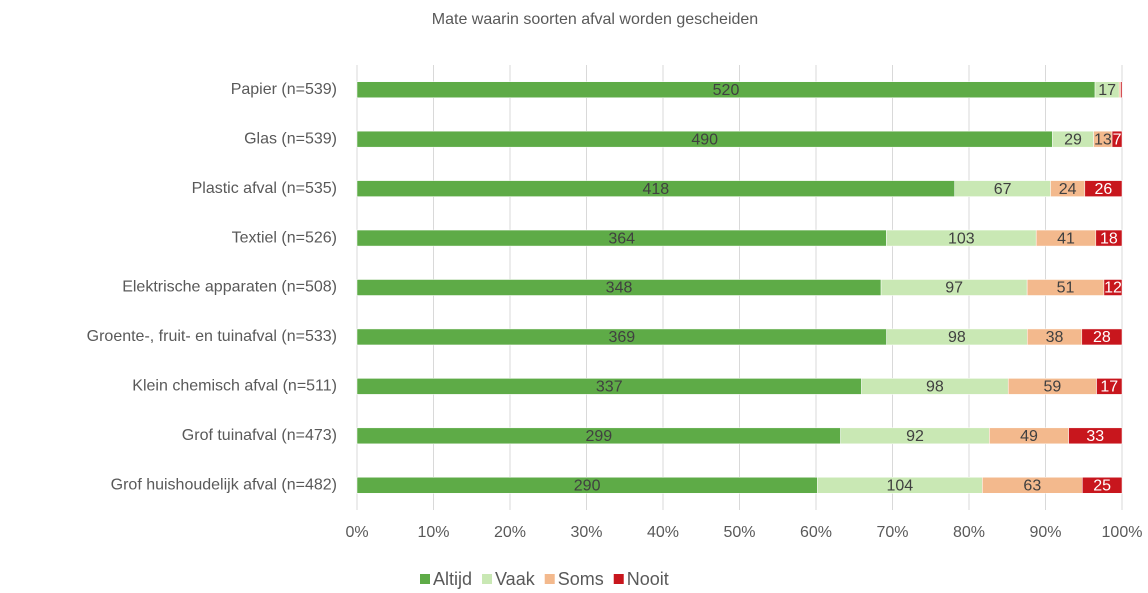  What do you see at coordinates (356, 532) in the screenshot?
I see `x-tick-label: 0%` at bounding box center [356, 532].